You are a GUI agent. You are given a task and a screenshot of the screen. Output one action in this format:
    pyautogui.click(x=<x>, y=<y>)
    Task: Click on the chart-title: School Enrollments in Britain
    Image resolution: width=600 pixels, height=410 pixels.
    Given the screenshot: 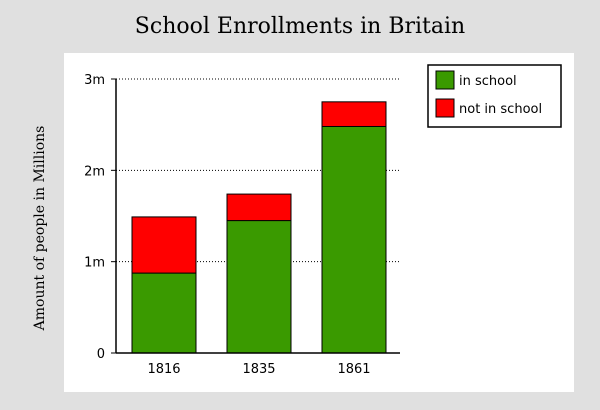 What is the action you would take?
    pyautogui.click(x=300, y=26)
    